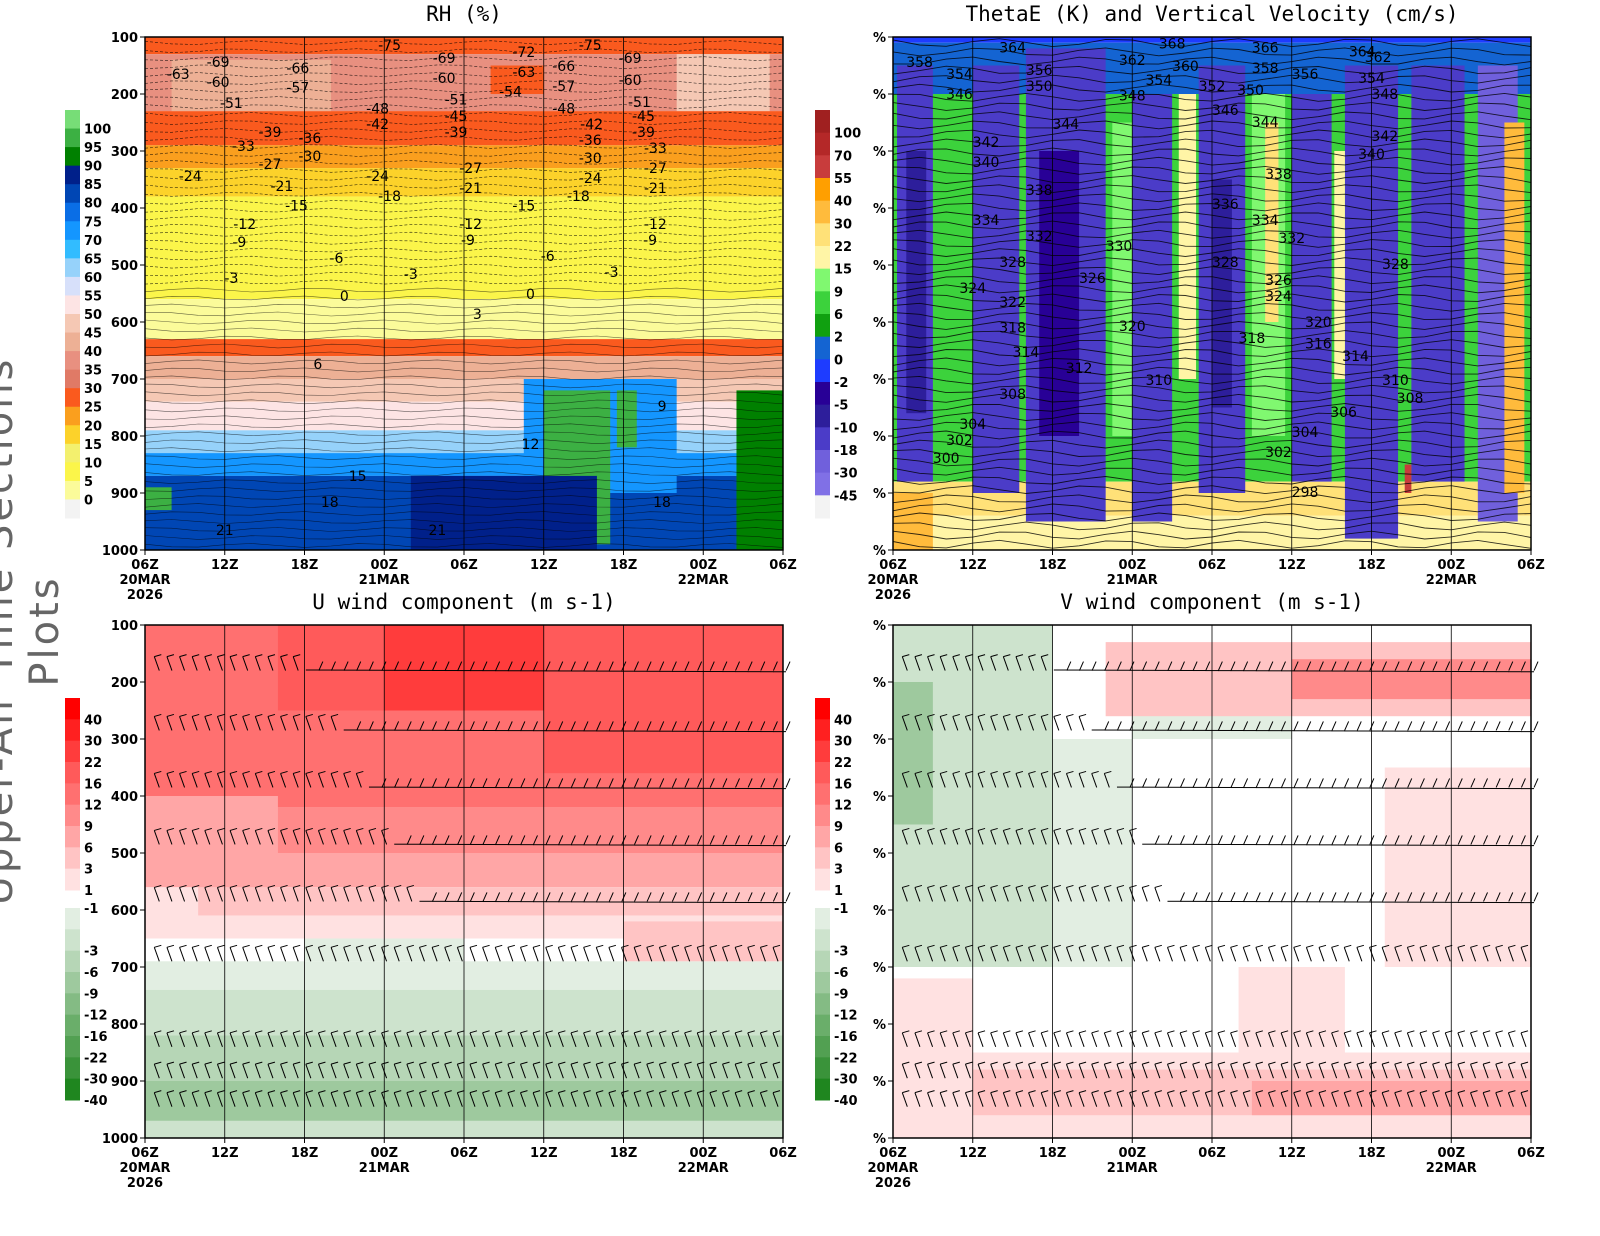 This screenshot has height=1236, width=1600. I want to click on thetae-colorbar-swatch, so click(822, 144).